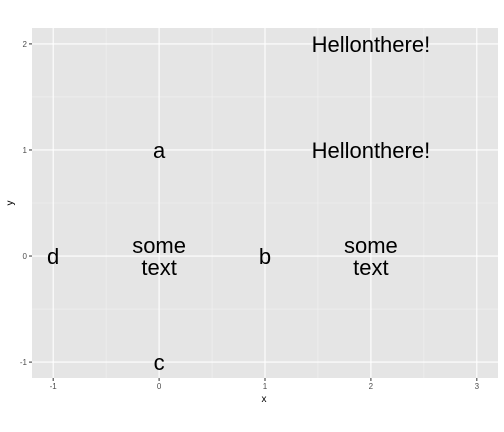 The width and height of the screenshot is (504, 432). I want to click on point-text-label: d, so click(53, 256).